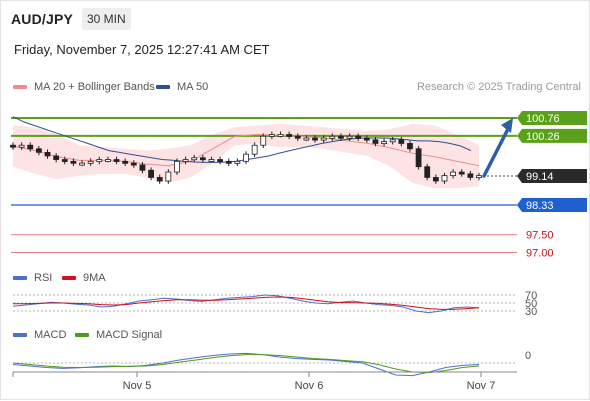  What do you see at coordinates (481, 386) in the screenshot?
I see `x-axis-tick-label: Nov 7` at bounding box center [481, 386].